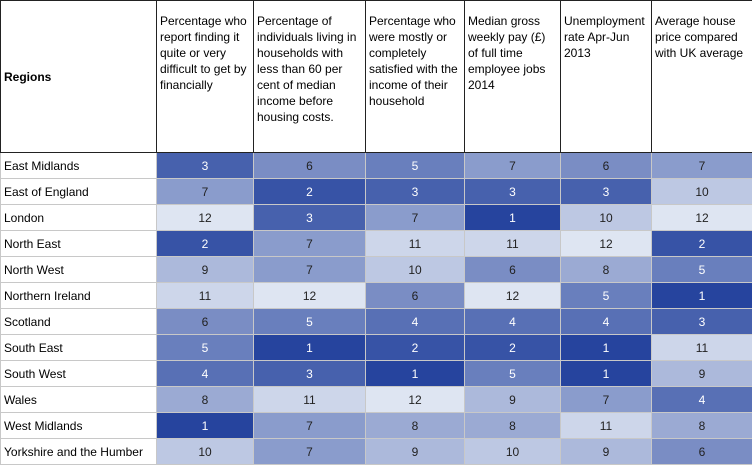 Image resolution: width=752 pixels, height=465 pixels. What do you see at coordinates (79, 452) in the screenshot?
I see `region-name: Yorkshire and the Humber` at bounding box center [79, 452].